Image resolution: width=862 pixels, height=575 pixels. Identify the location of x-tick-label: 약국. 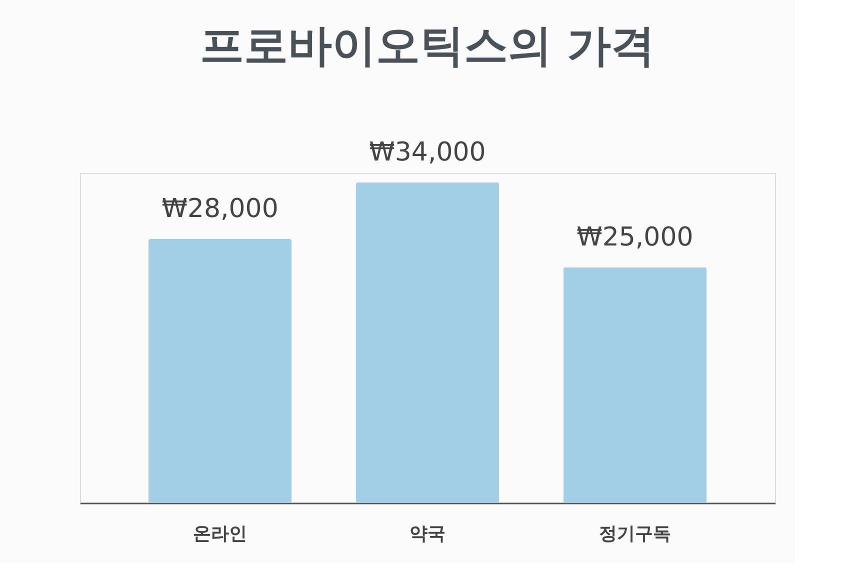
(428, 534).